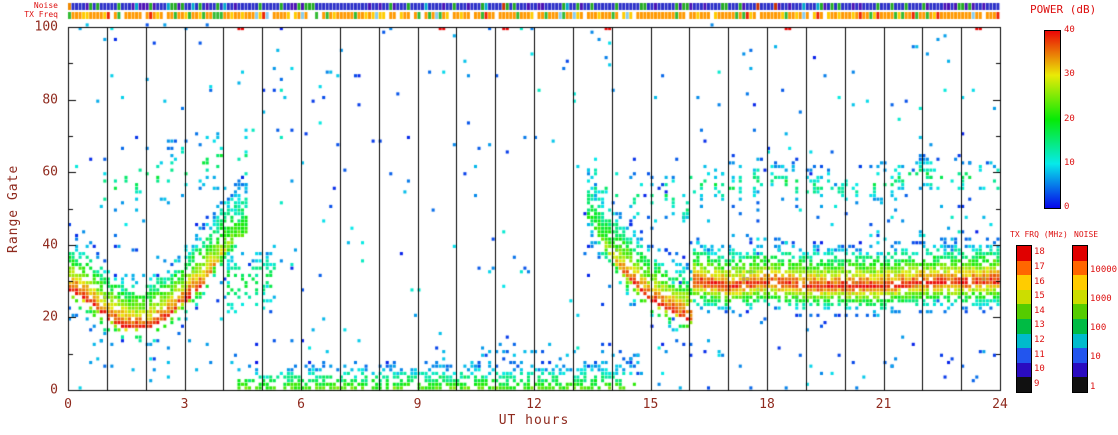 Image resolution: width=1118 pixels, height=435 pixels. Describe the element at coordinates (1063, 9) in the screenshot. I see `power-colorbar-title: POWER (dB)` at that location.